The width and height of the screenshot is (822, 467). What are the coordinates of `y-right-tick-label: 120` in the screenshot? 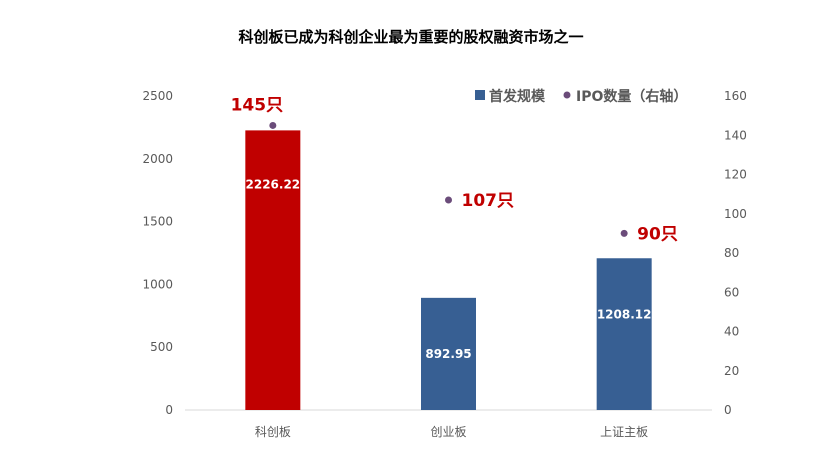 It's located at (735, 175).